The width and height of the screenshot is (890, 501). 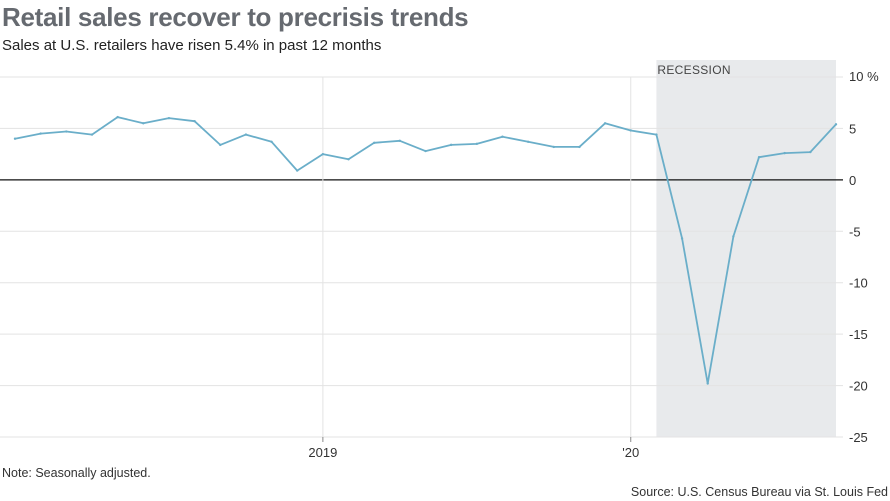 What do you see at coordinates (864, 76) in the screenshot?
I see `y-tick-label: 10 %` at bounding box center [864, 76].